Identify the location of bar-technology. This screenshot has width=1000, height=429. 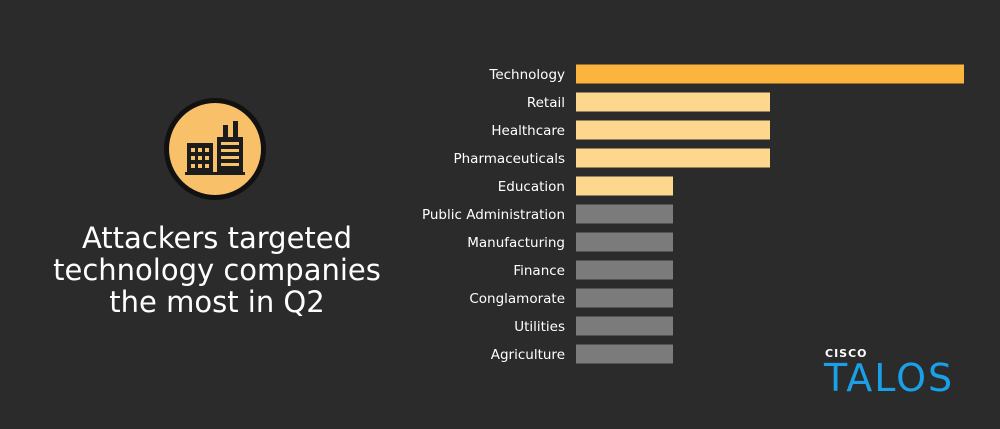
(770, 74).